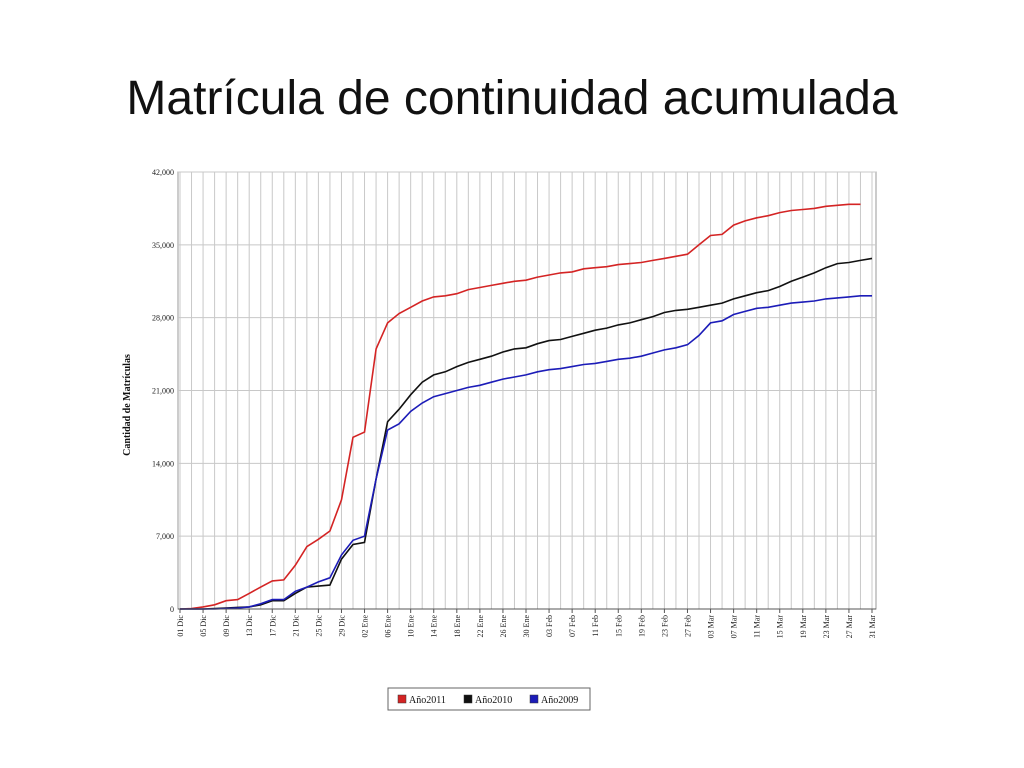  Describe the element at coordinates (618, 626) in the screenshot. I see `x-tick-label: 15 Feb` at that location.